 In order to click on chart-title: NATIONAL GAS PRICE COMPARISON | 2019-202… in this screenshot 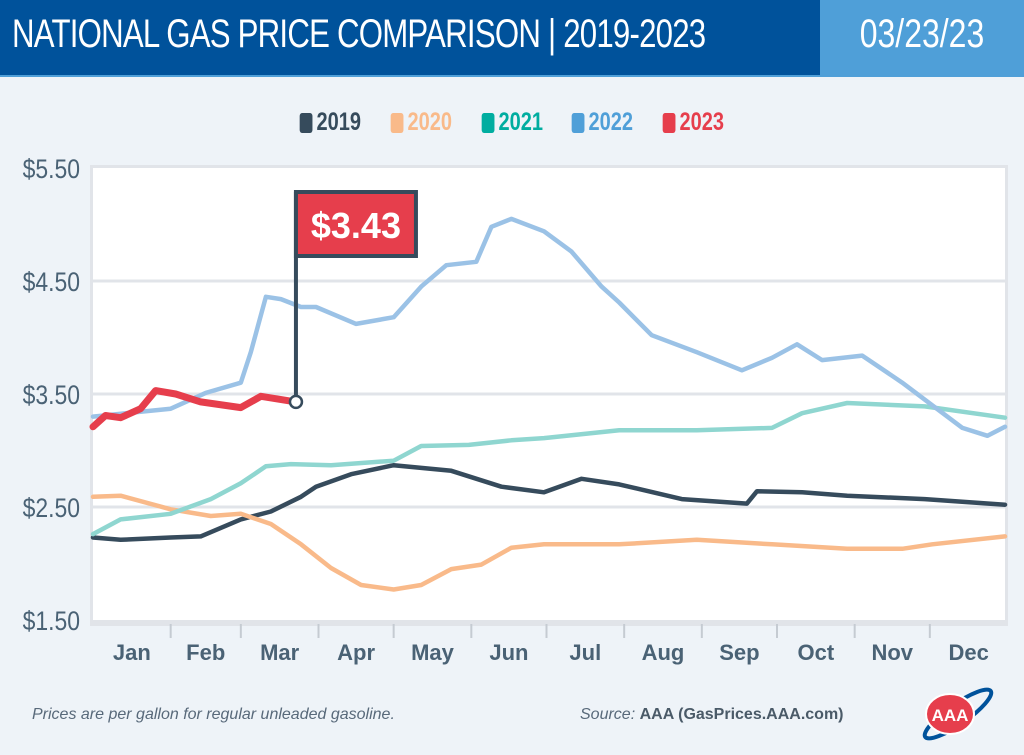, I will do `click(359, 34)`.